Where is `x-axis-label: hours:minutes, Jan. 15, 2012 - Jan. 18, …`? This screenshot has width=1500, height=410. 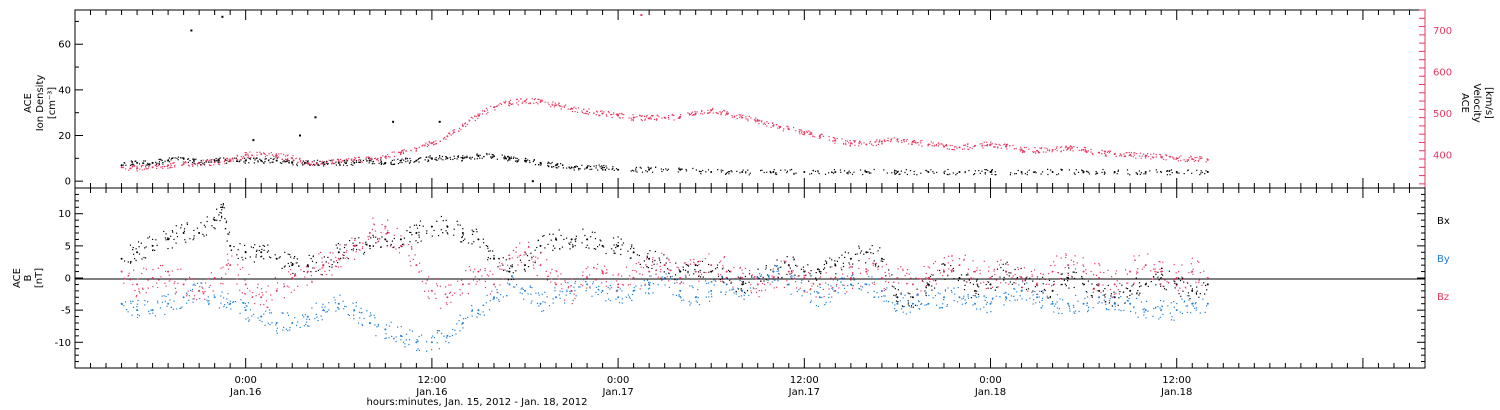 x-axis-label: hours:minutes, Jan. 15, 2012 - Jan. 18, … is located at coordinates (477, 402).